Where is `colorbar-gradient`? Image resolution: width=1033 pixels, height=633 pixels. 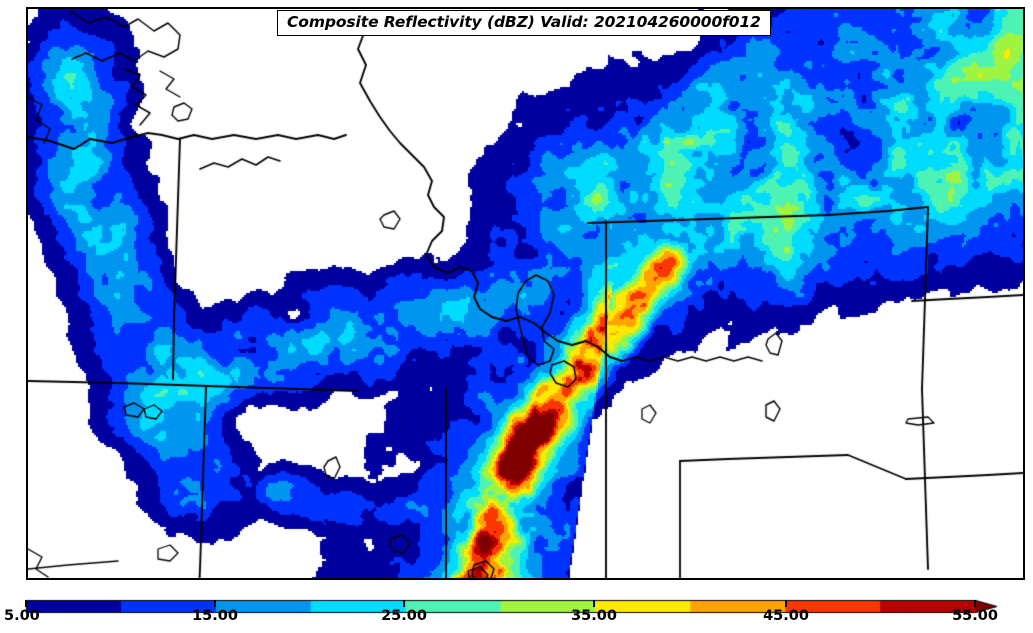
colorbar-gradient is located at coordinates (516, 609).